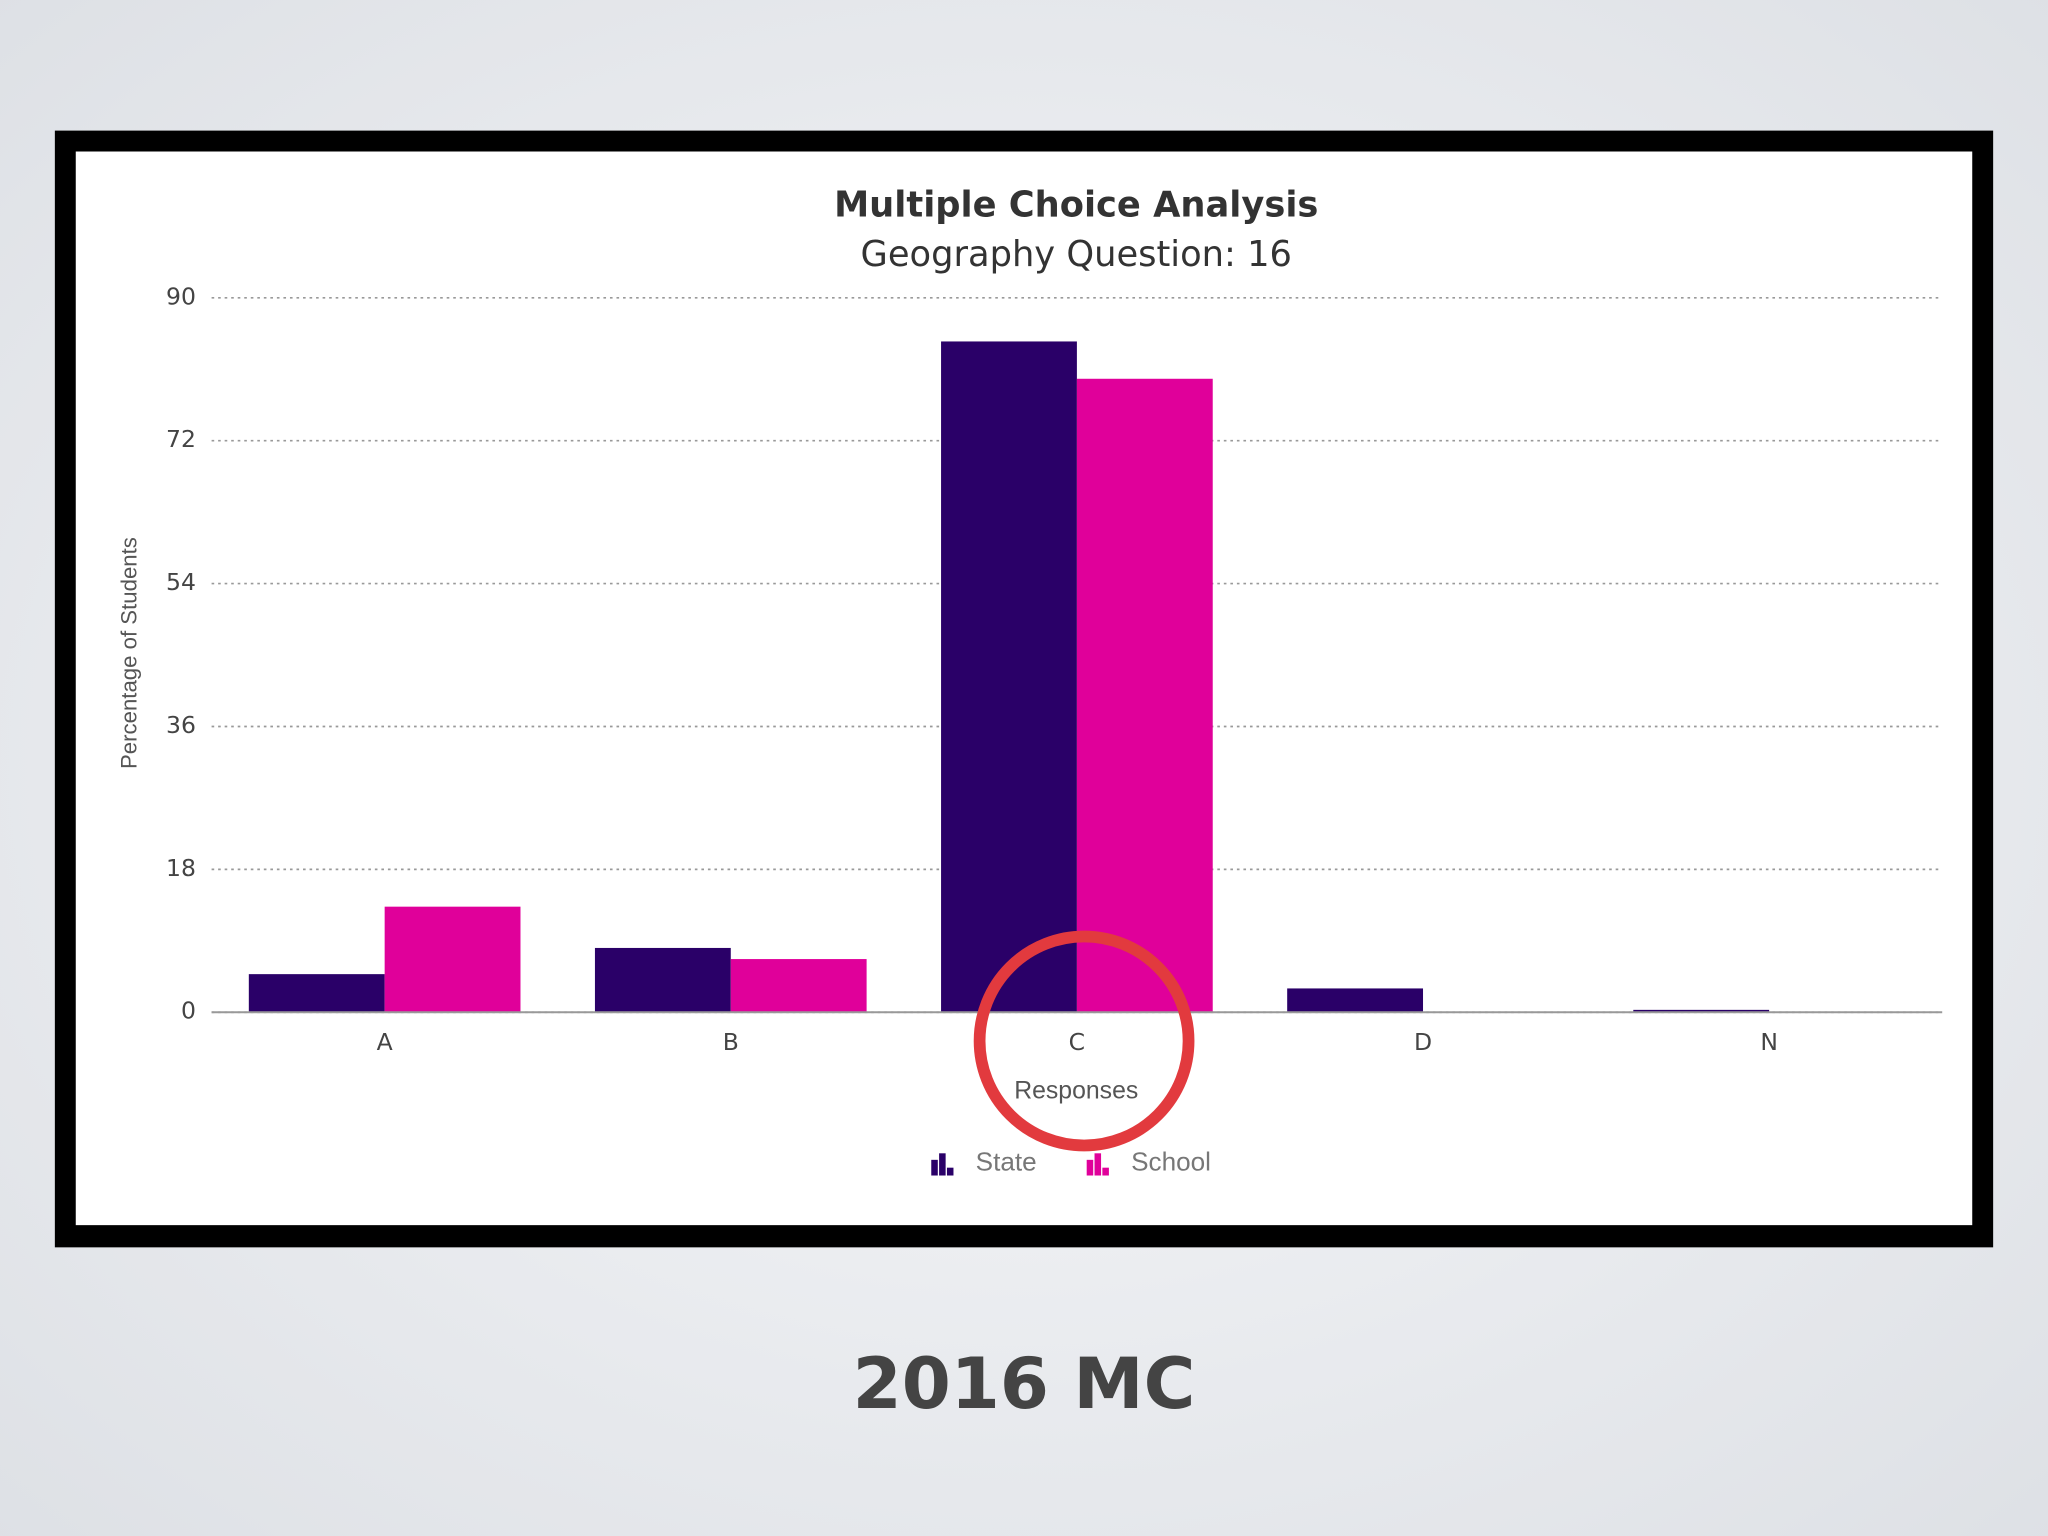 This screenshot has width=2048, height=1536. What do you see at coordinates (181, 296) in the screenshot?
I see `y-tick-label: 90` at bounding box center [181, 296].